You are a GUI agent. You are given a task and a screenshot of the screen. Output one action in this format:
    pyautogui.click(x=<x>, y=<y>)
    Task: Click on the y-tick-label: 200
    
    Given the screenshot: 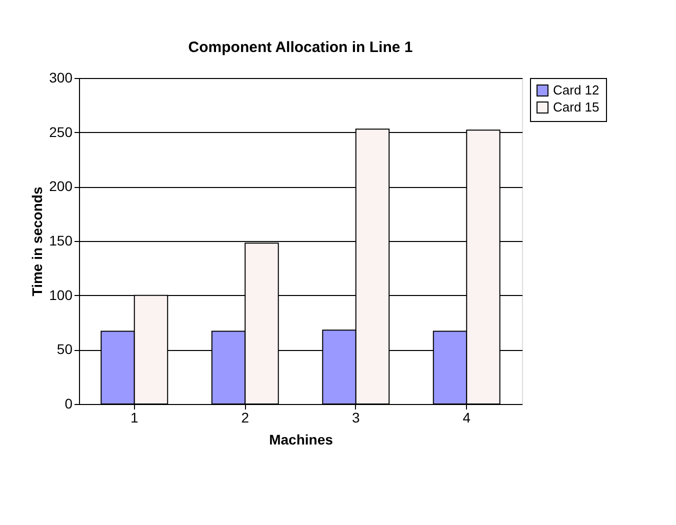 What is the action you would take?
    pyautogui.click(x=61, y=186)
    